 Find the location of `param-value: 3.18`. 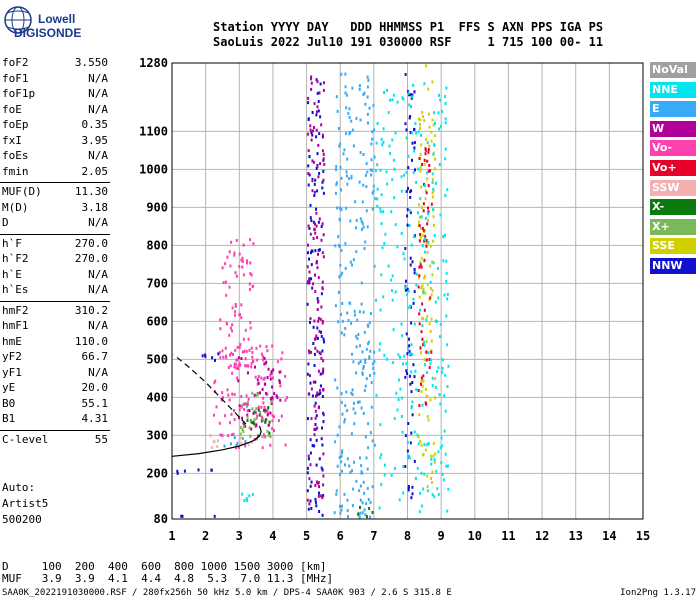

param-value: 3.18 is located at coordinates (95, 207).